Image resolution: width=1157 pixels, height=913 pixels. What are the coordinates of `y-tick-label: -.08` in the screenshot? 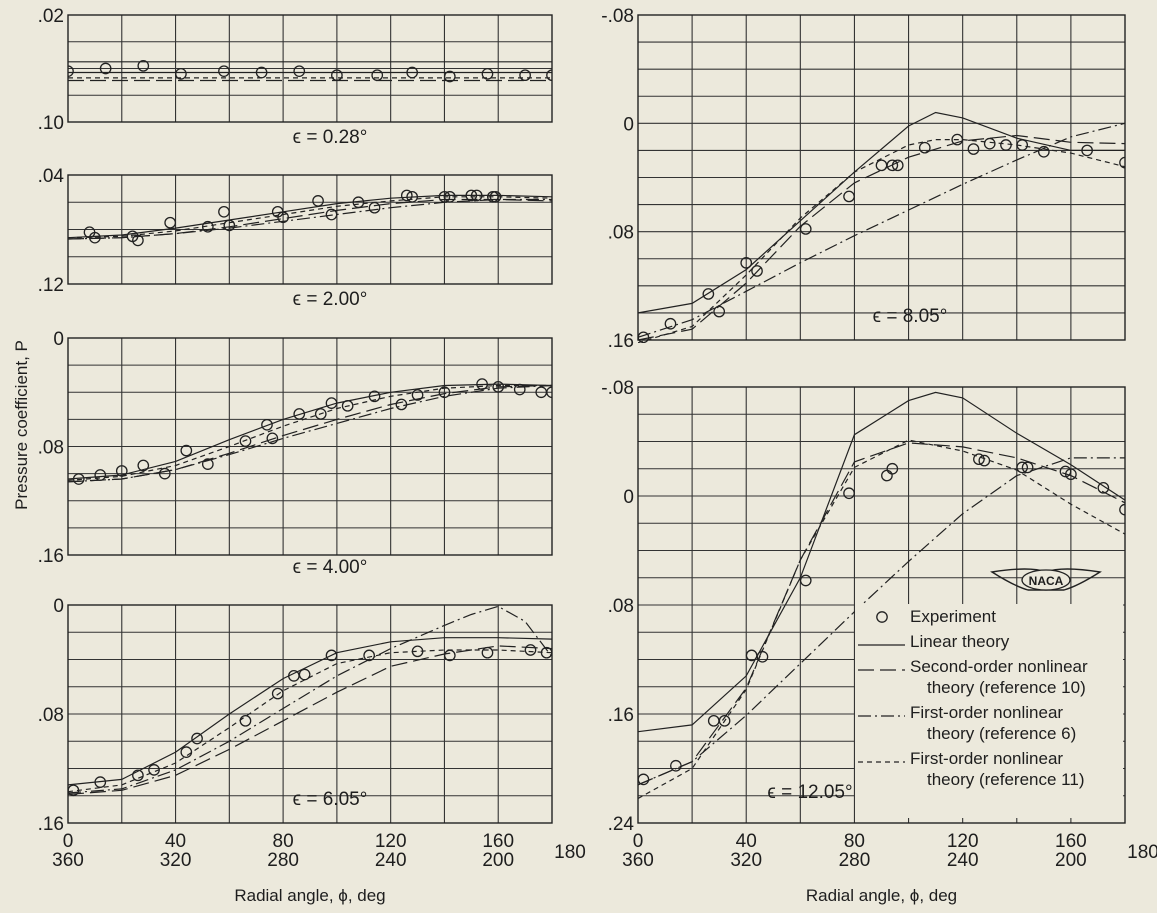 It's located at (617, 388).